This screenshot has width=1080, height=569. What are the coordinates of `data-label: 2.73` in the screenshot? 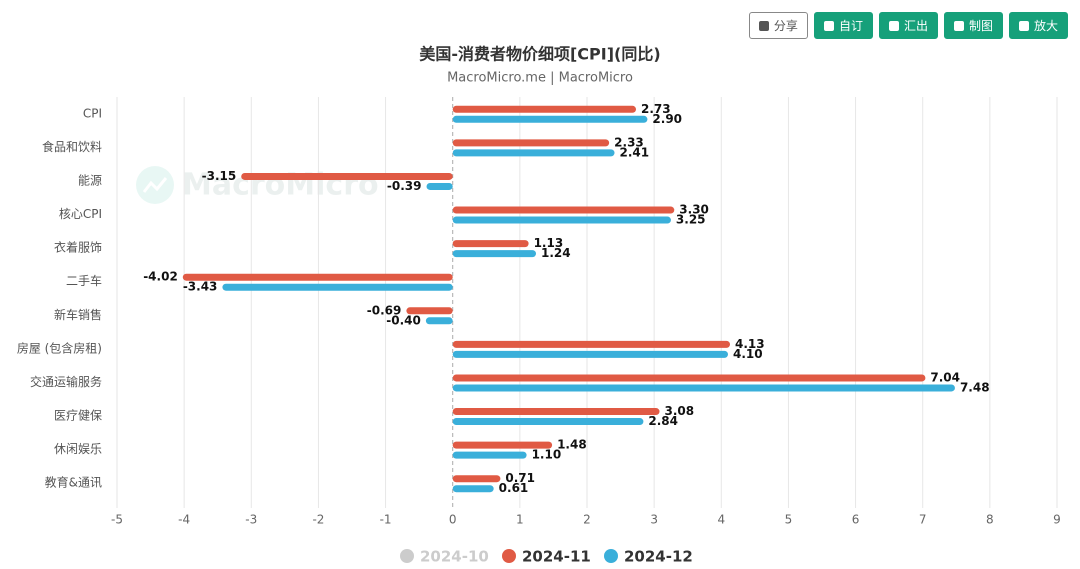 It's located at (656, 109).